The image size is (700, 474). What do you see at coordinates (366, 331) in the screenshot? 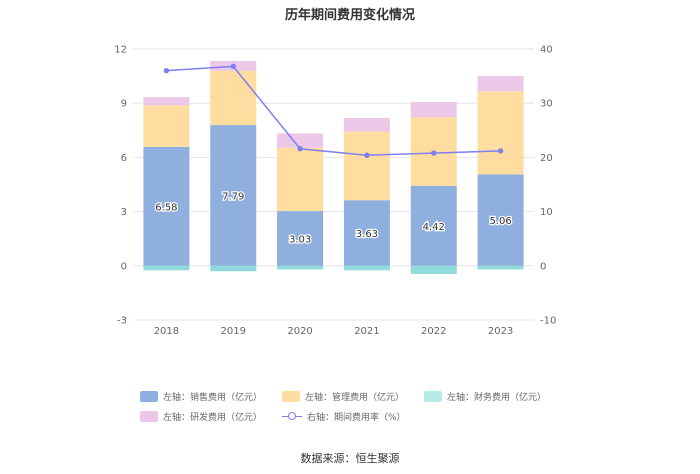
I see `x-axis-tick-label: 2021` at bounding box center [366, 331].